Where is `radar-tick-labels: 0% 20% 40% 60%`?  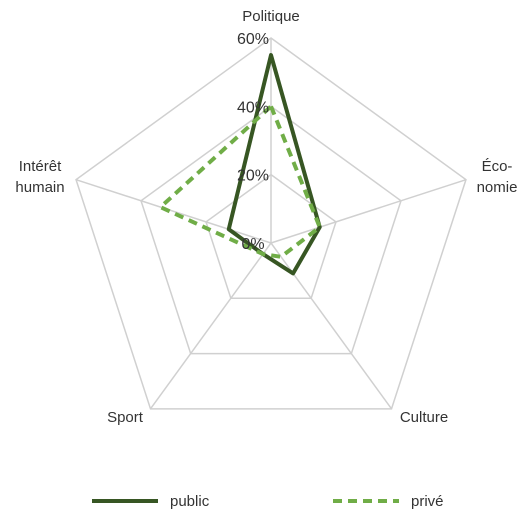
radar-tick-labels: 0% 20% 40% 60% is located at coordinates (253, 142).